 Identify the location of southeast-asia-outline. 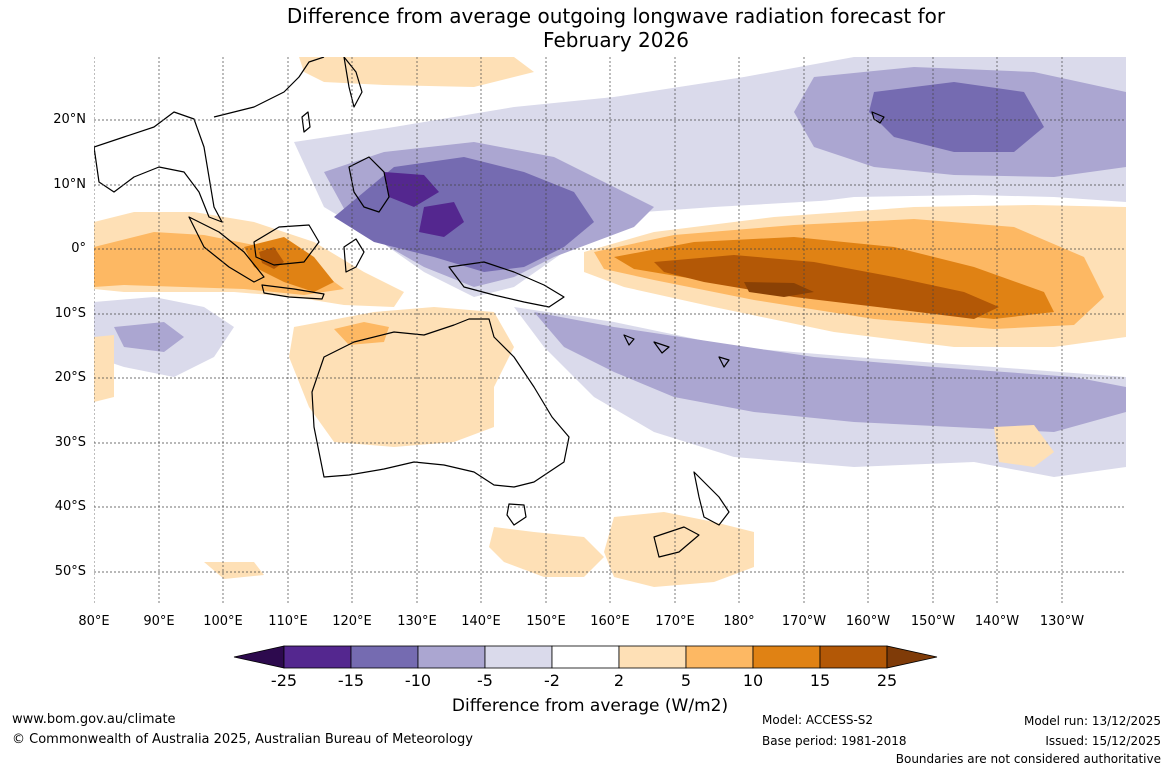
(158, 167).